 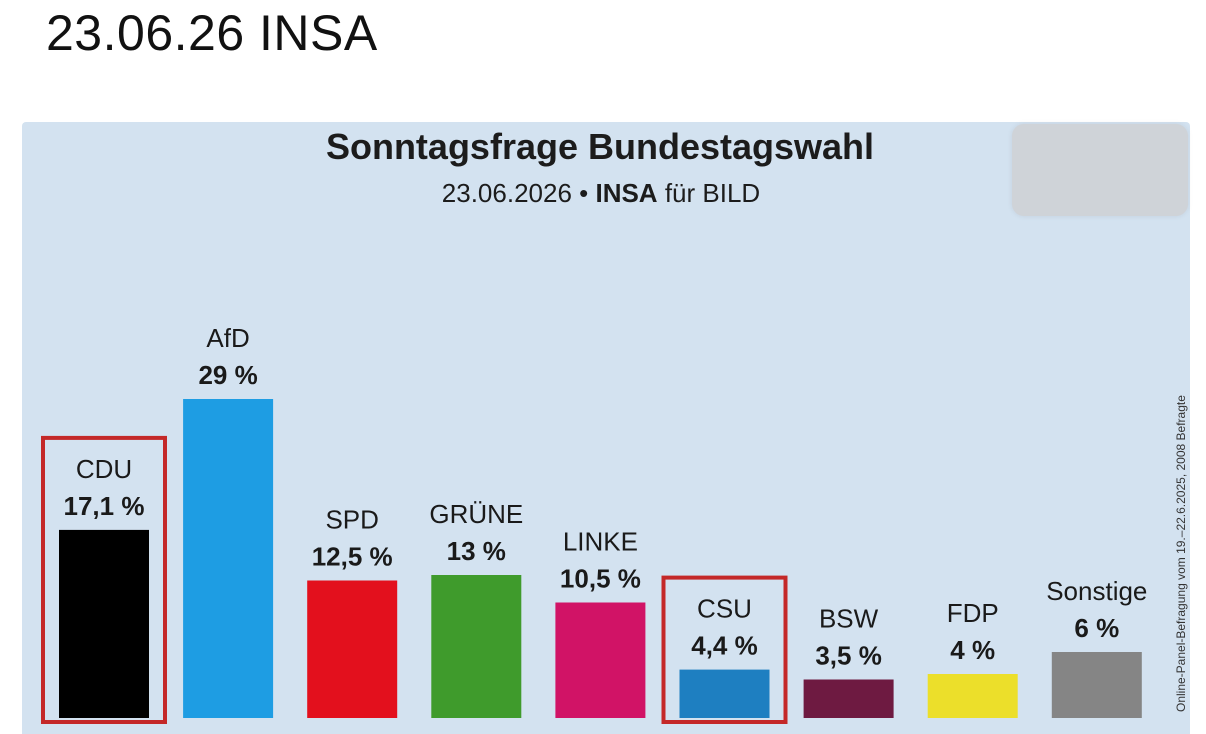 I want to click on bar-cdu, so click(x=104, y=623).